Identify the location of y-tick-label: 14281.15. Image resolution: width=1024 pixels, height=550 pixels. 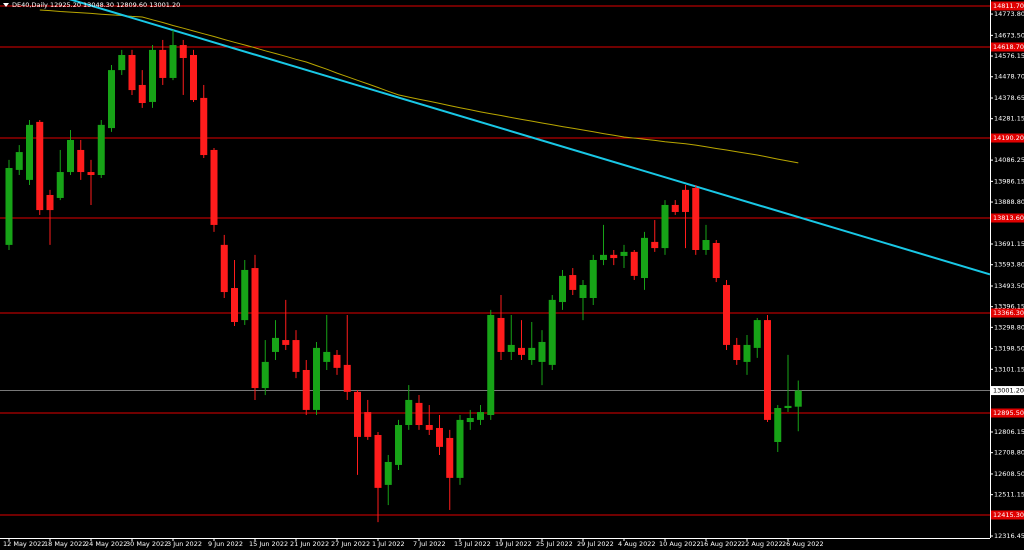
(1009, 119).